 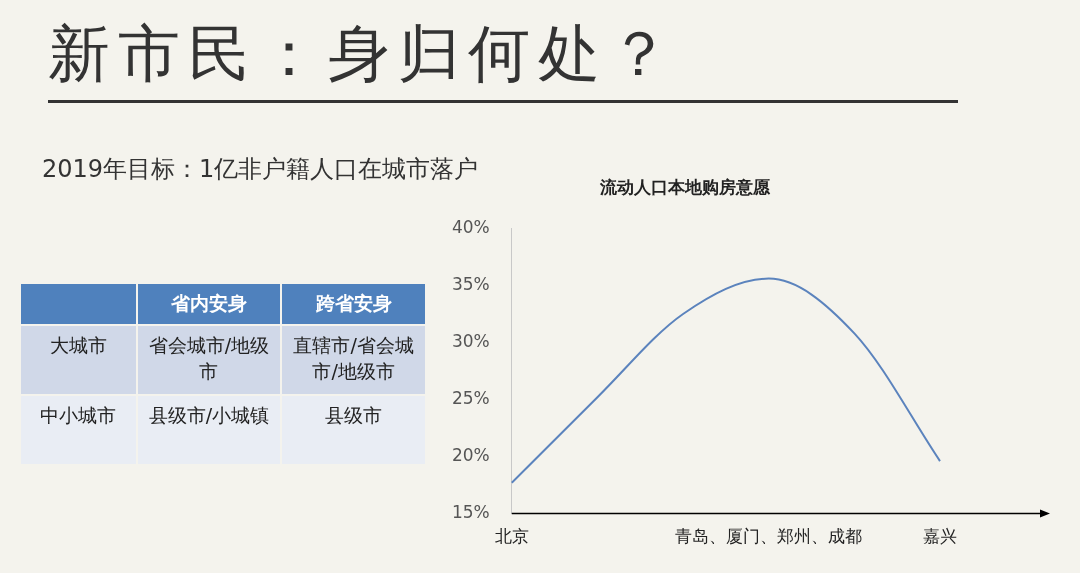 I want to click on text: 县级市, so click(x=354, y=415).